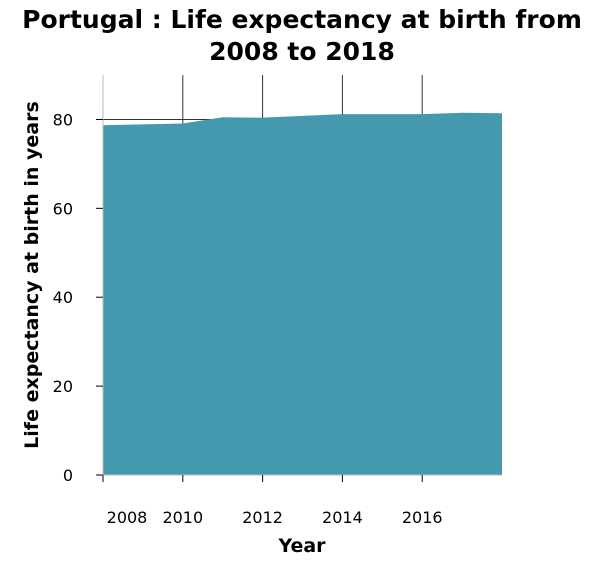 This screenshot has height=564, width=604. What do you see at coordinates (182, 517) in the screenshot?
I see `x-tick-label: 2010` at bounding box center [182, 517].